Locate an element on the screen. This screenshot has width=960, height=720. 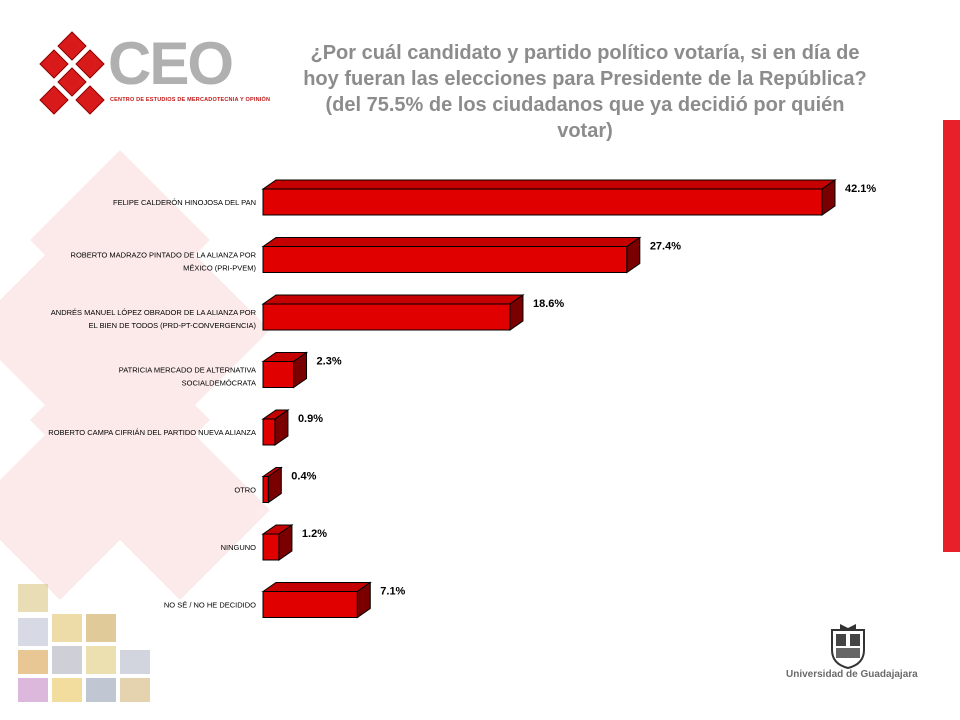
photo-mosaic is located at coordinates (84, 643).